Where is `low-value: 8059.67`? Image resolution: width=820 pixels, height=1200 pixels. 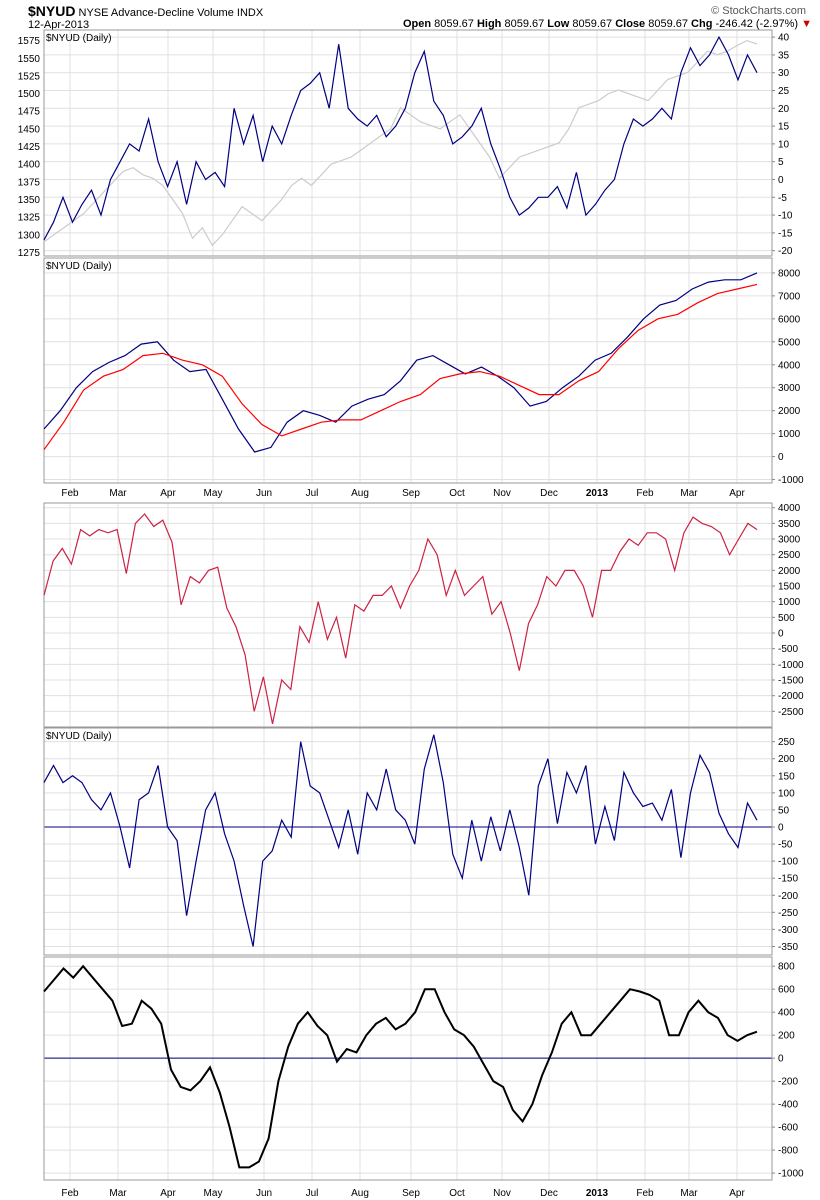
low-value: 8059.67 is located at coordinates (592, 24).